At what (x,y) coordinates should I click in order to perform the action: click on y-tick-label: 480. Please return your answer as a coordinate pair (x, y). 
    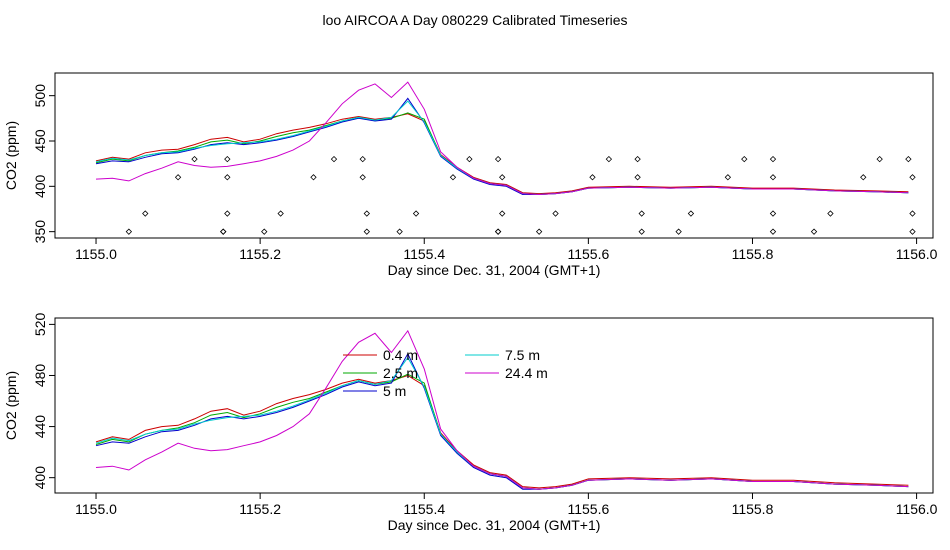
    Looking at the image, I should click on (40, 376).